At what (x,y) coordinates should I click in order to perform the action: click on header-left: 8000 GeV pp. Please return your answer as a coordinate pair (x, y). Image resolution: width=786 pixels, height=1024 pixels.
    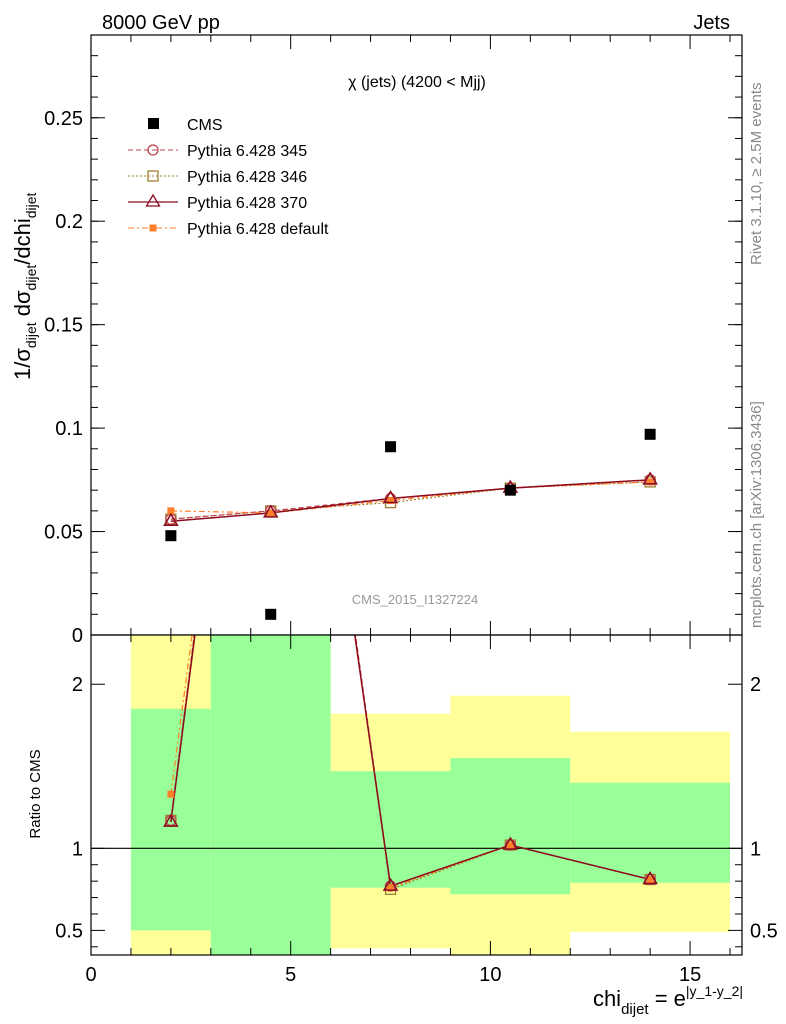
    Looking at the image, I should click on (161, 23).